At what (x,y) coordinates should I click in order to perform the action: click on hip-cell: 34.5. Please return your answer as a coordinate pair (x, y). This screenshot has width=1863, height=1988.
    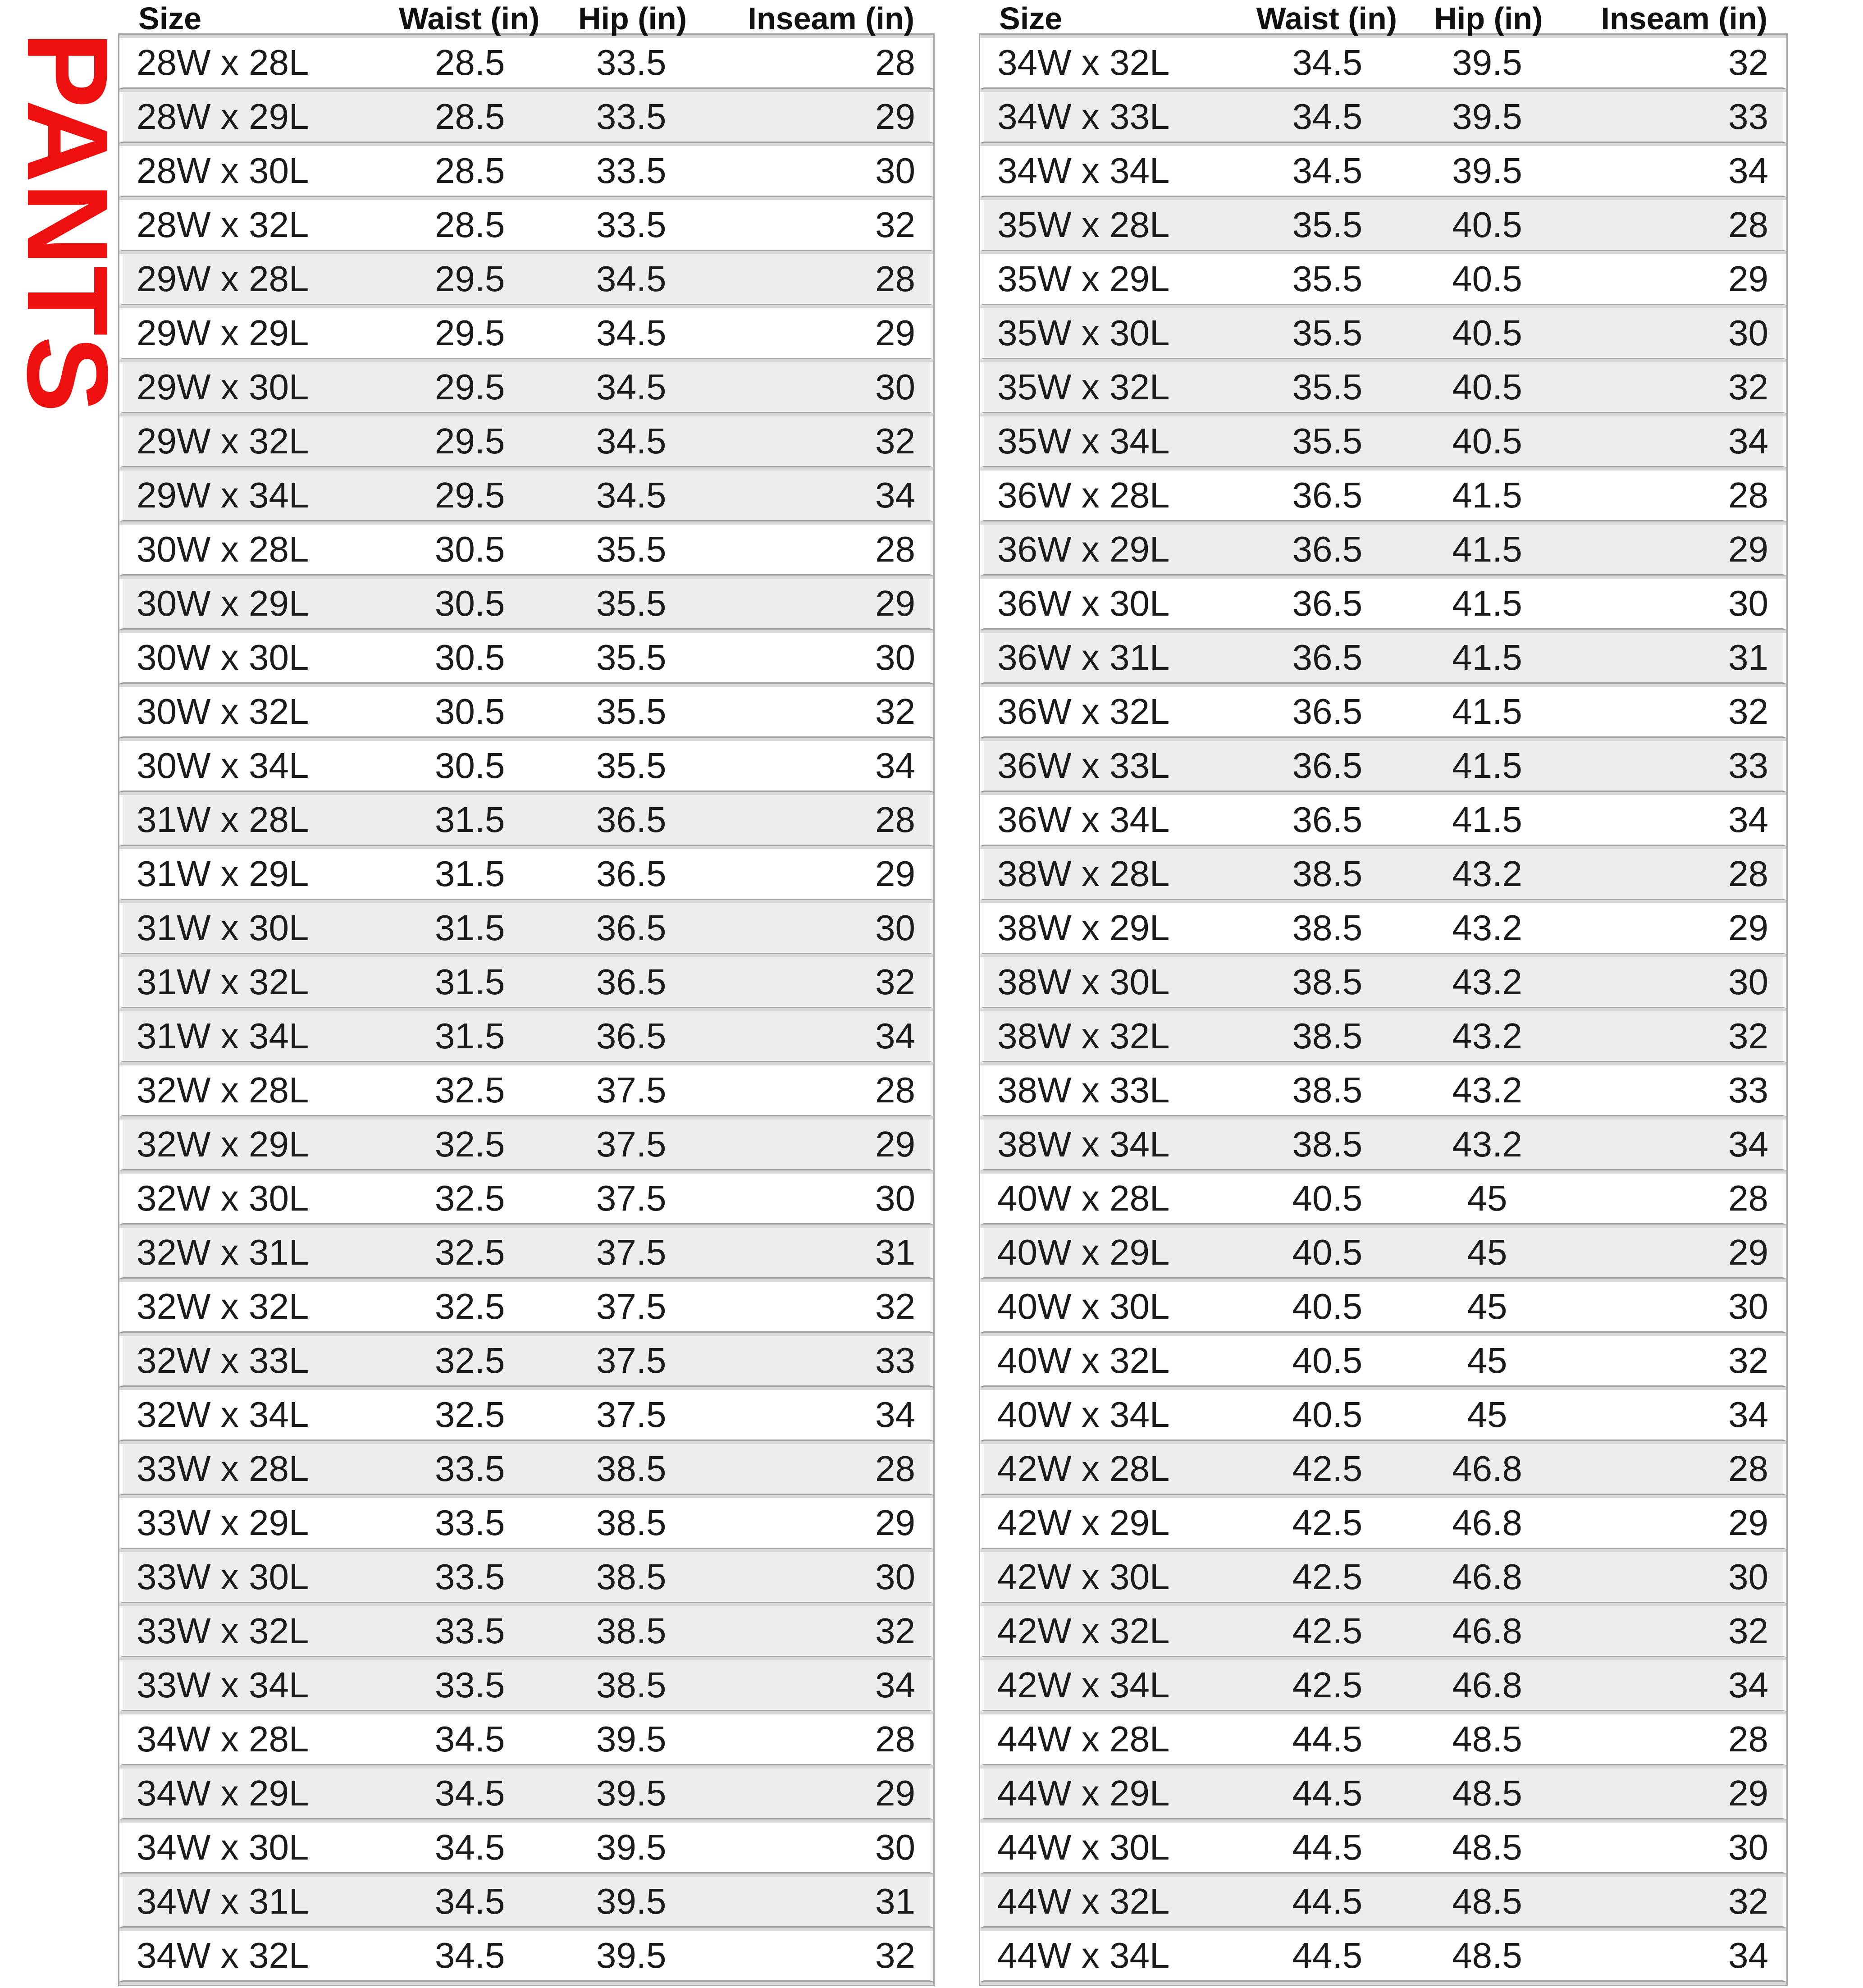
    Looking at the image, I should click on (631, 387).